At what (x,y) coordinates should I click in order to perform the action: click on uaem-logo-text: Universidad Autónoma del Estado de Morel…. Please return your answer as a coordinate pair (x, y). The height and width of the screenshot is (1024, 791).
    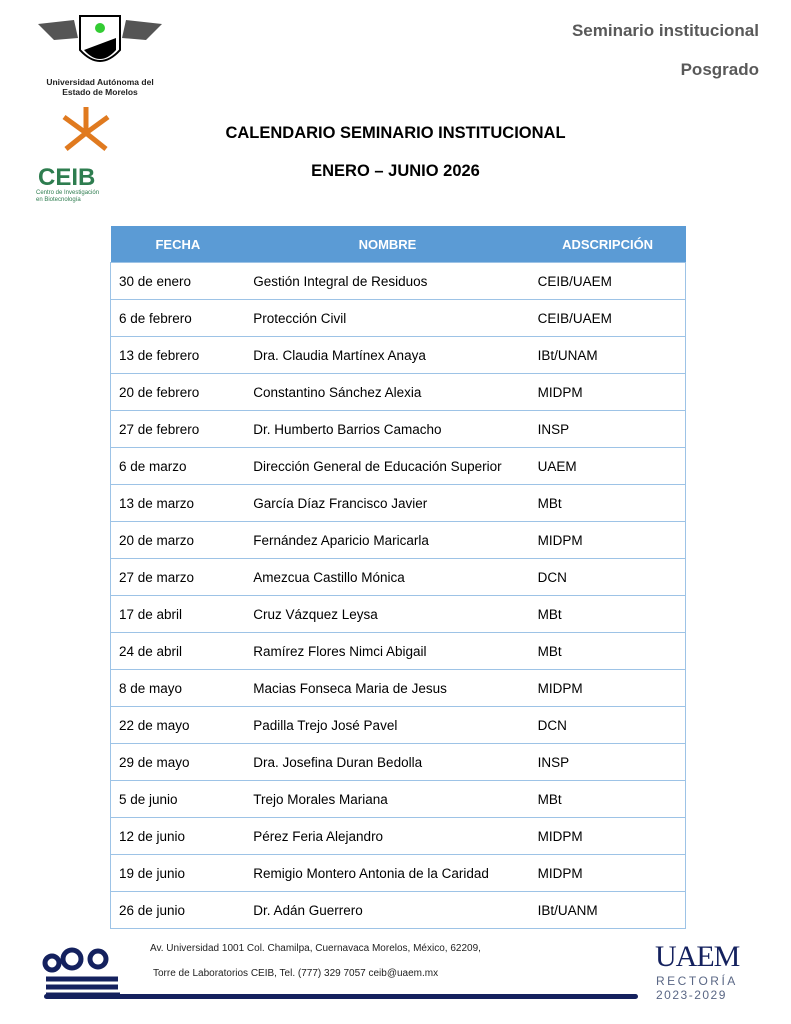
    Looking at the image, I should click on (100, 87).